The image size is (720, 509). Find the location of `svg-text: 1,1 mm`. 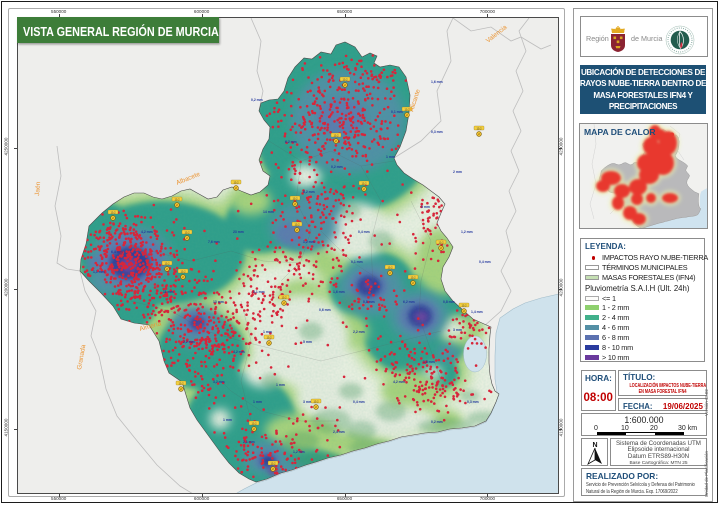

svg-text: 1,1 mm is located at coordinates (99, 272).